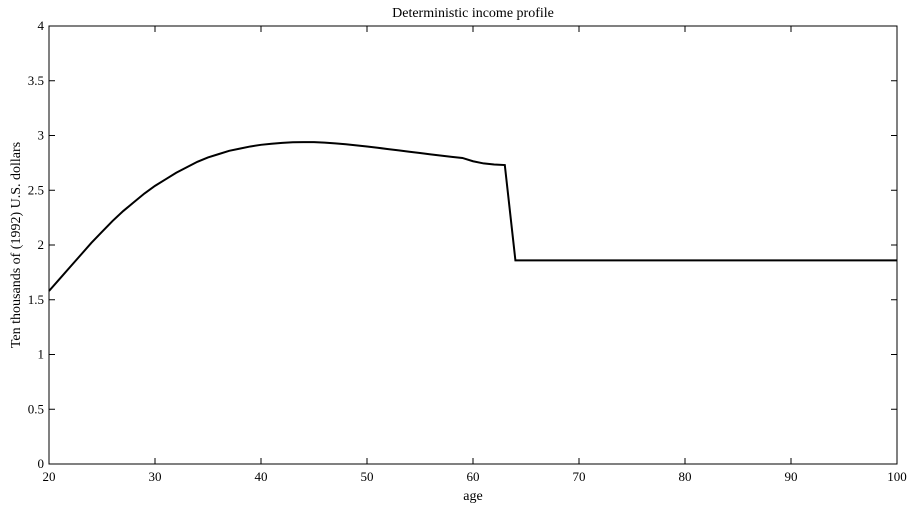  What do you see at coordinates (36, 299) in the screenshot?
I see `y-tick-label: 1.5` at bounding box center [36, 299].